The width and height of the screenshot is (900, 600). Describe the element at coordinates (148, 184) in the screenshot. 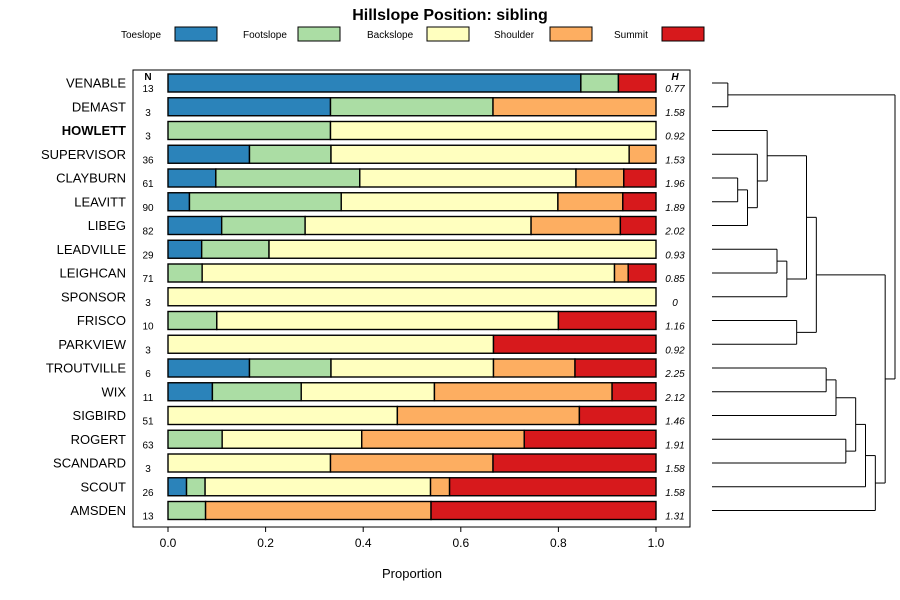

I see `n-value: 61` at that location.